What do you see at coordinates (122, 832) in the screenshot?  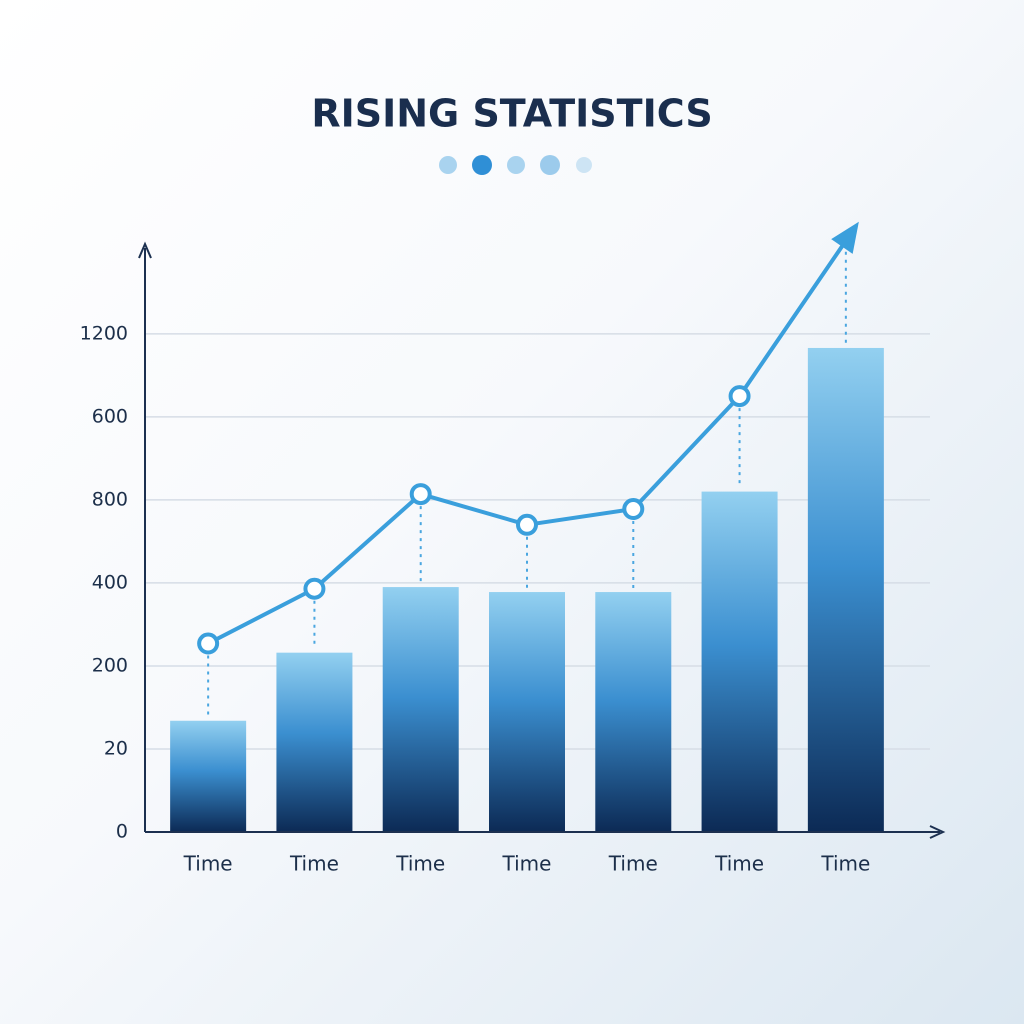 I see `y-tick-label: 0` at bounding box center [122, 832].